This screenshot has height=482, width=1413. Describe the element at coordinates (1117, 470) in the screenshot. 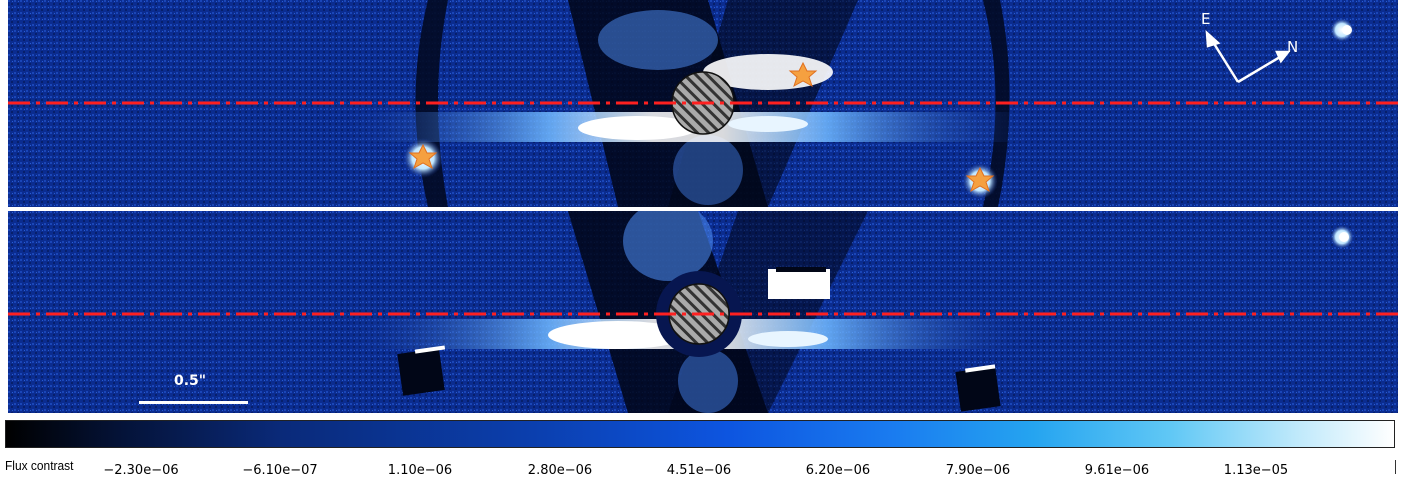

I see `colorbar-tick: 9.61e−06` at that location.